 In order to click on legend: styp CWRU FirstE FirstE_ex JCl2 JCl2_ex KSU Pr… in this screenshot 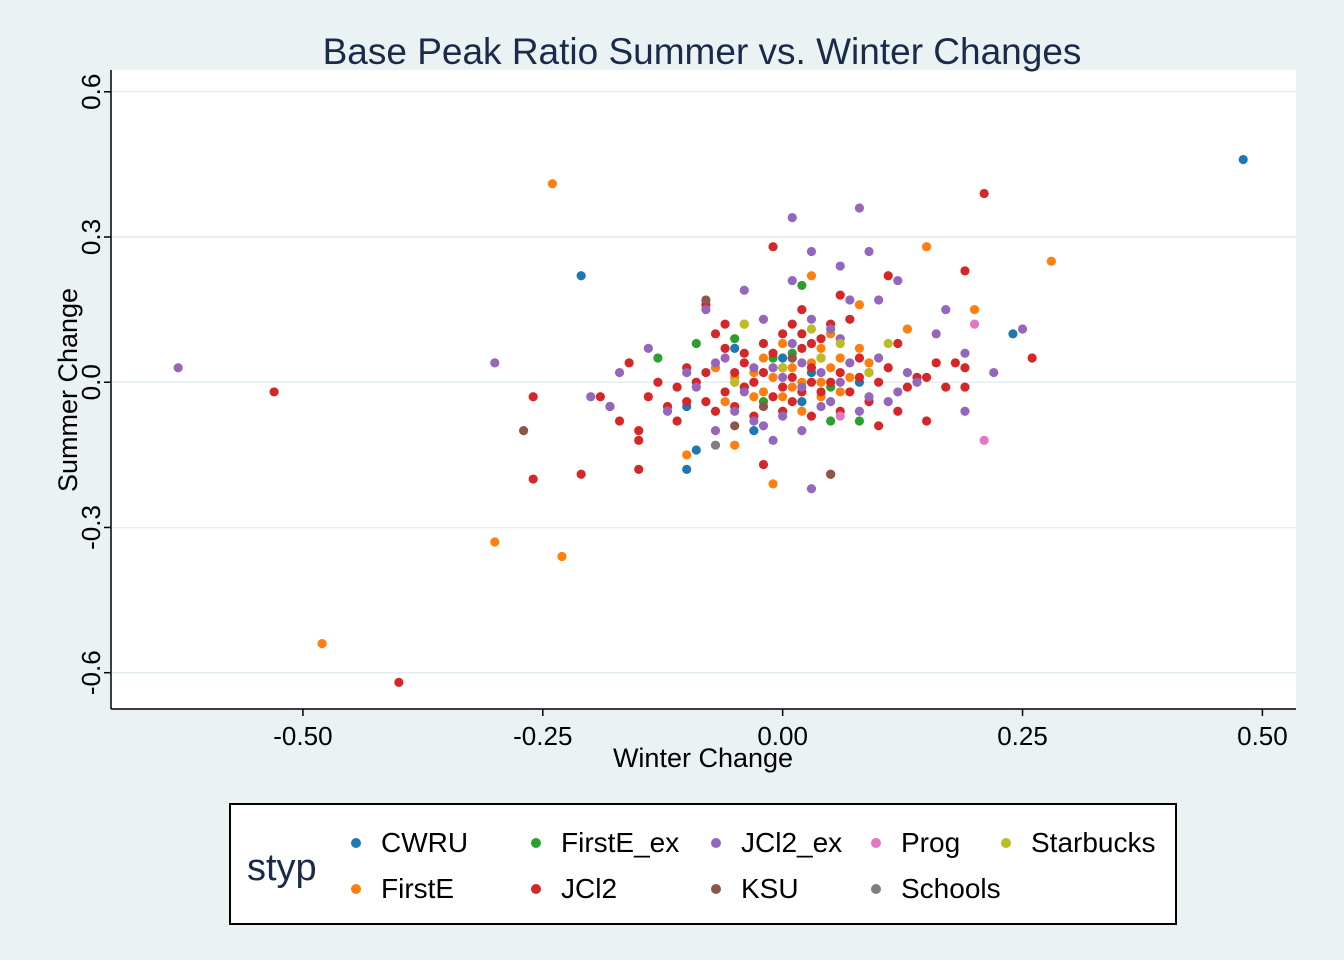, I will do `click(703, 864)`.